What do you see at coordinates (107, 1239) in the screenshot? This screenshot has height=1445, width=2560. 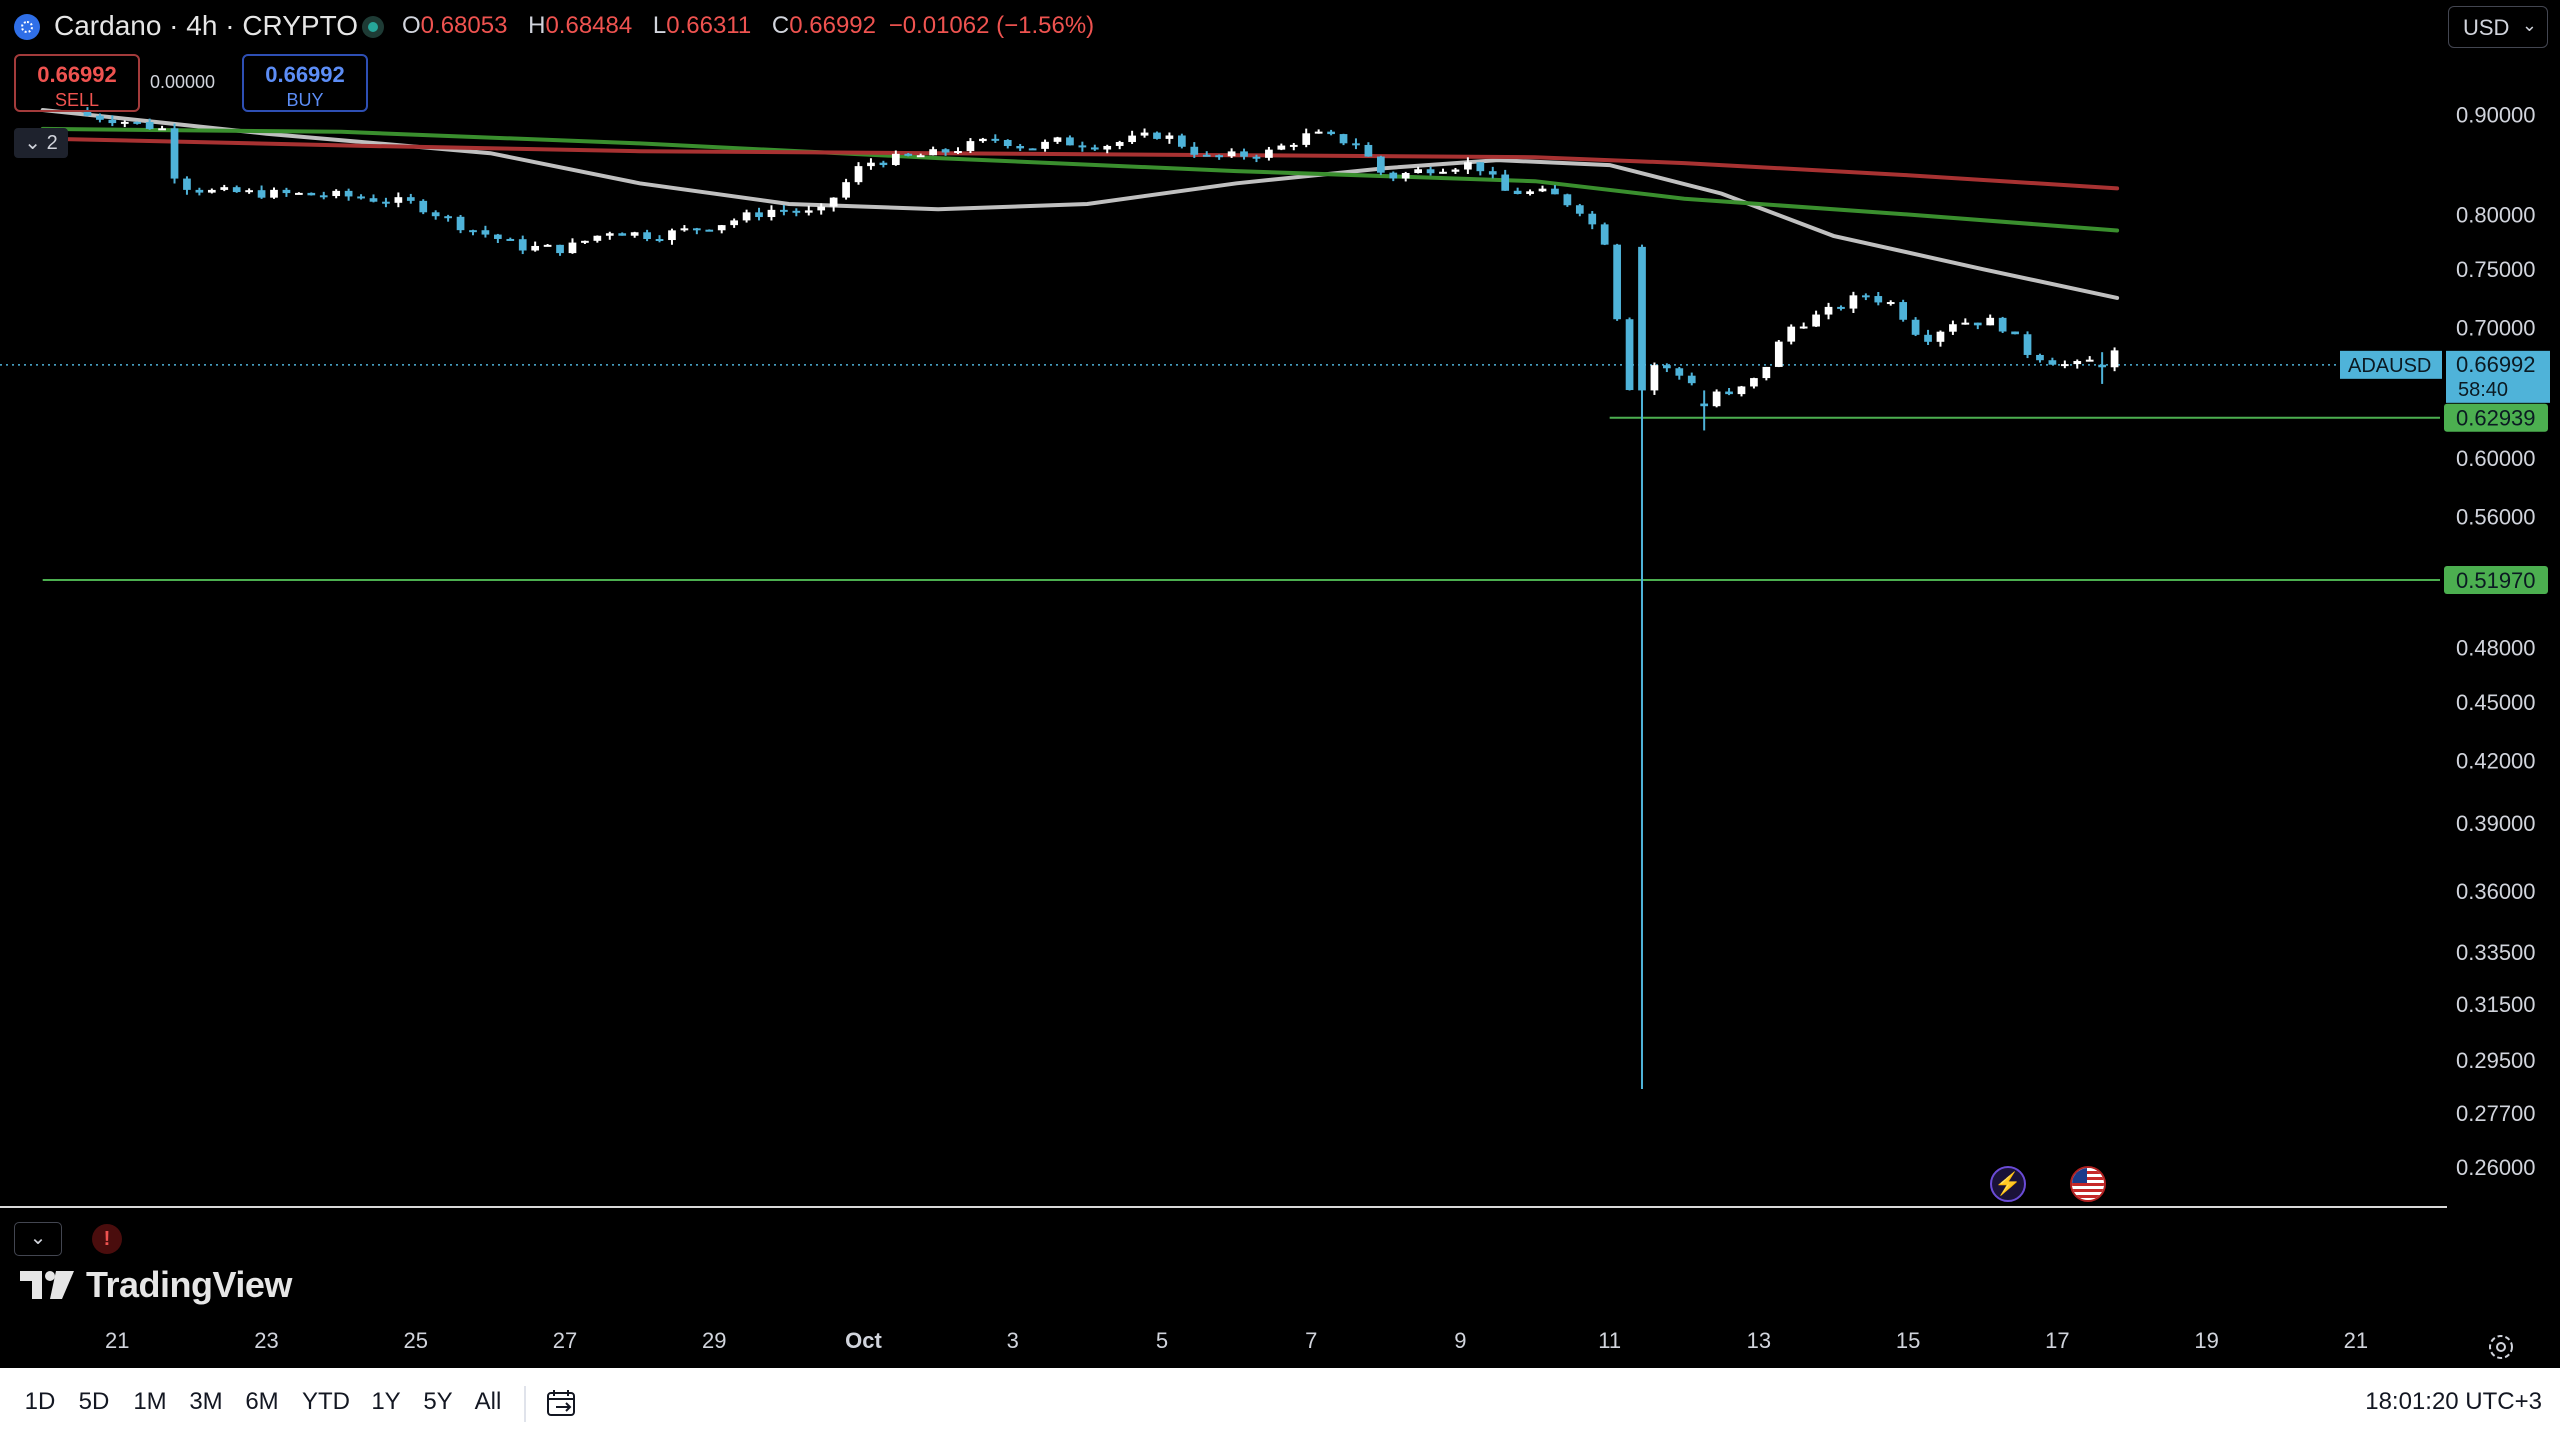 I see `alert-icon: !` at bounding box center [107, 1239].